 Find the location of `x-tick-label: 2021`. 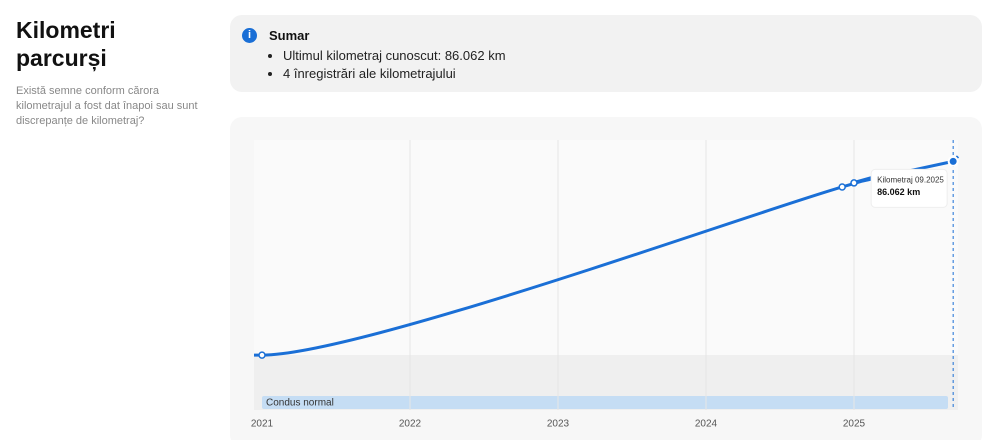

x-tick-label: 2021 is located at coordinates (262, 424).